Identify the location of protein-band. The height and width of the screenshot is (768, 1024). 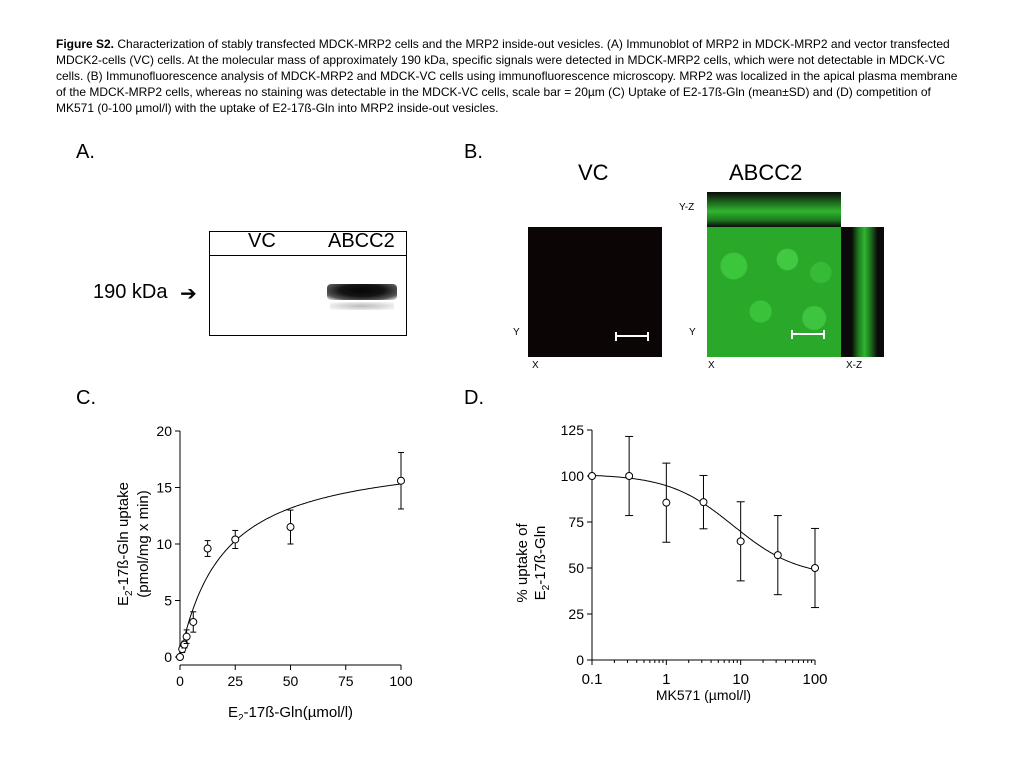
(362, 292).